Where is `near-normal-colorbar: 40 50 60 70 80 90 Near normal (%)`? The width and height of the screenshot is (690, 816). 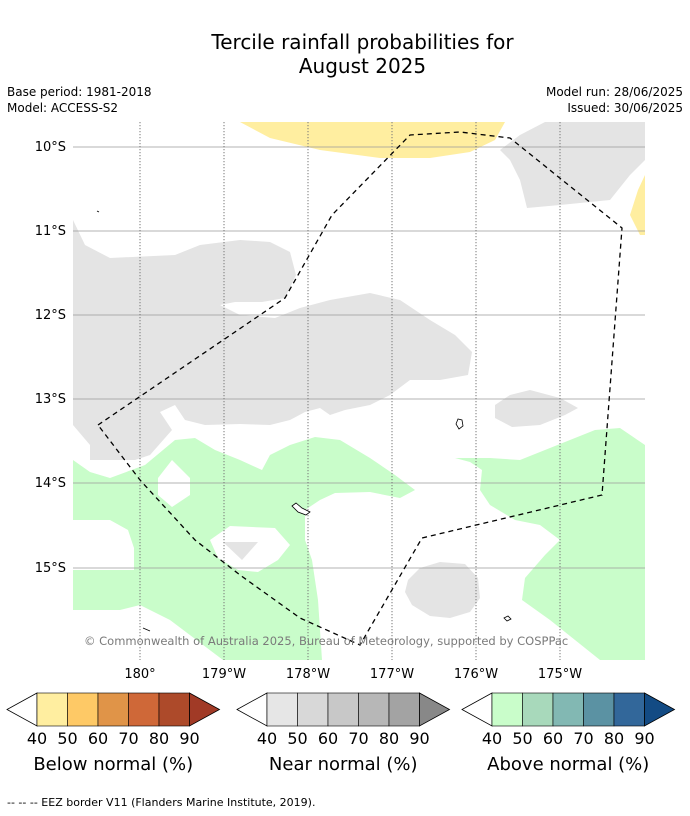
near-normal-colorbar: 40 50 60 70 80 90 Near normal (%) is located at coordinates (343, 733).